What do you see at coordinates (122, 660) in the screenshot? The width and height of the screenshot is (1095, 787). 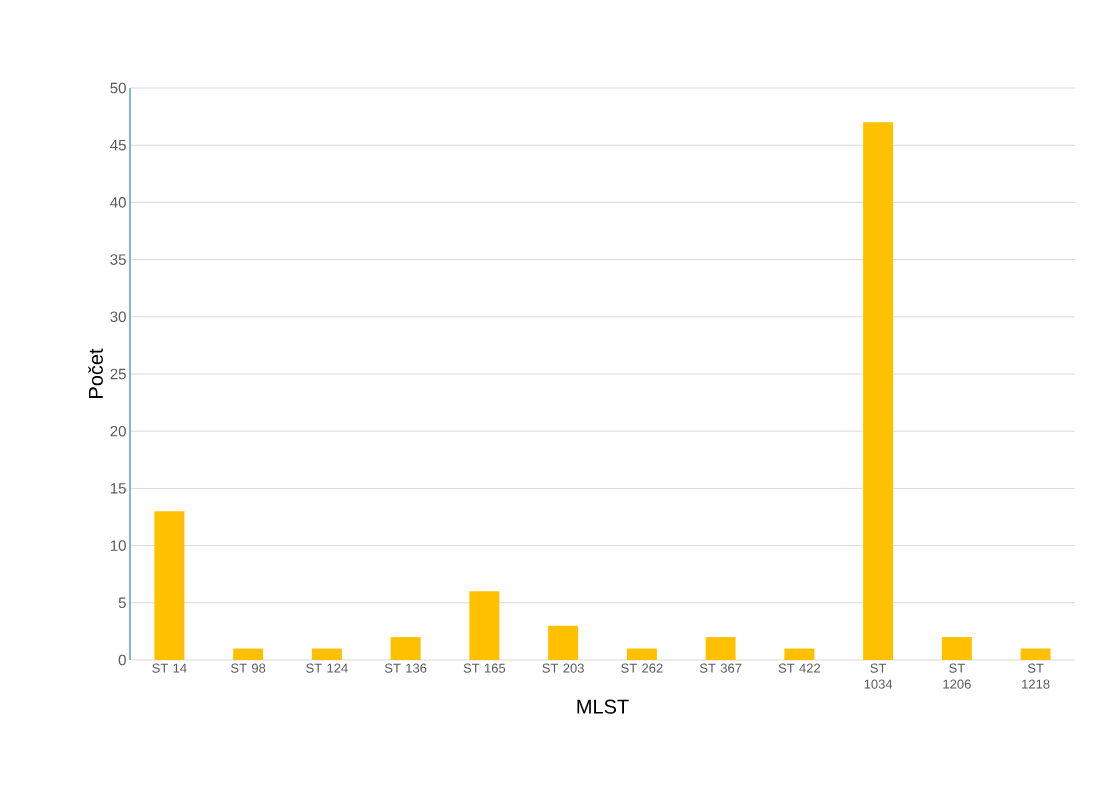 I see `y-tick-label: 0` at bounding box center [122, 660].